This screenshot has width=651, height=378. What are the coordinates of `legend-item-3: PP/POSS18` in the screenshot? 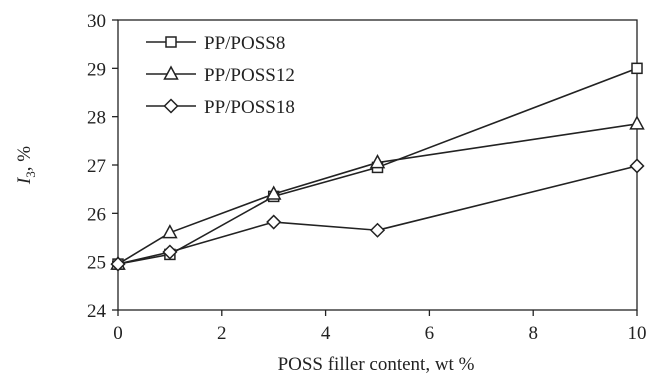 It's located at (220, 107).